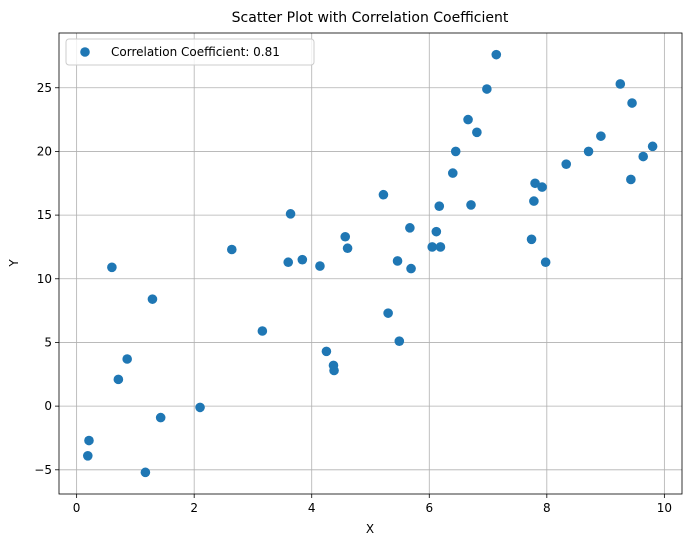 The width and height of the screenshot is (689, 545). Describe the element at coordinates (14, 263) in the screenshot. I see `y-axis-label: Y` at that location.